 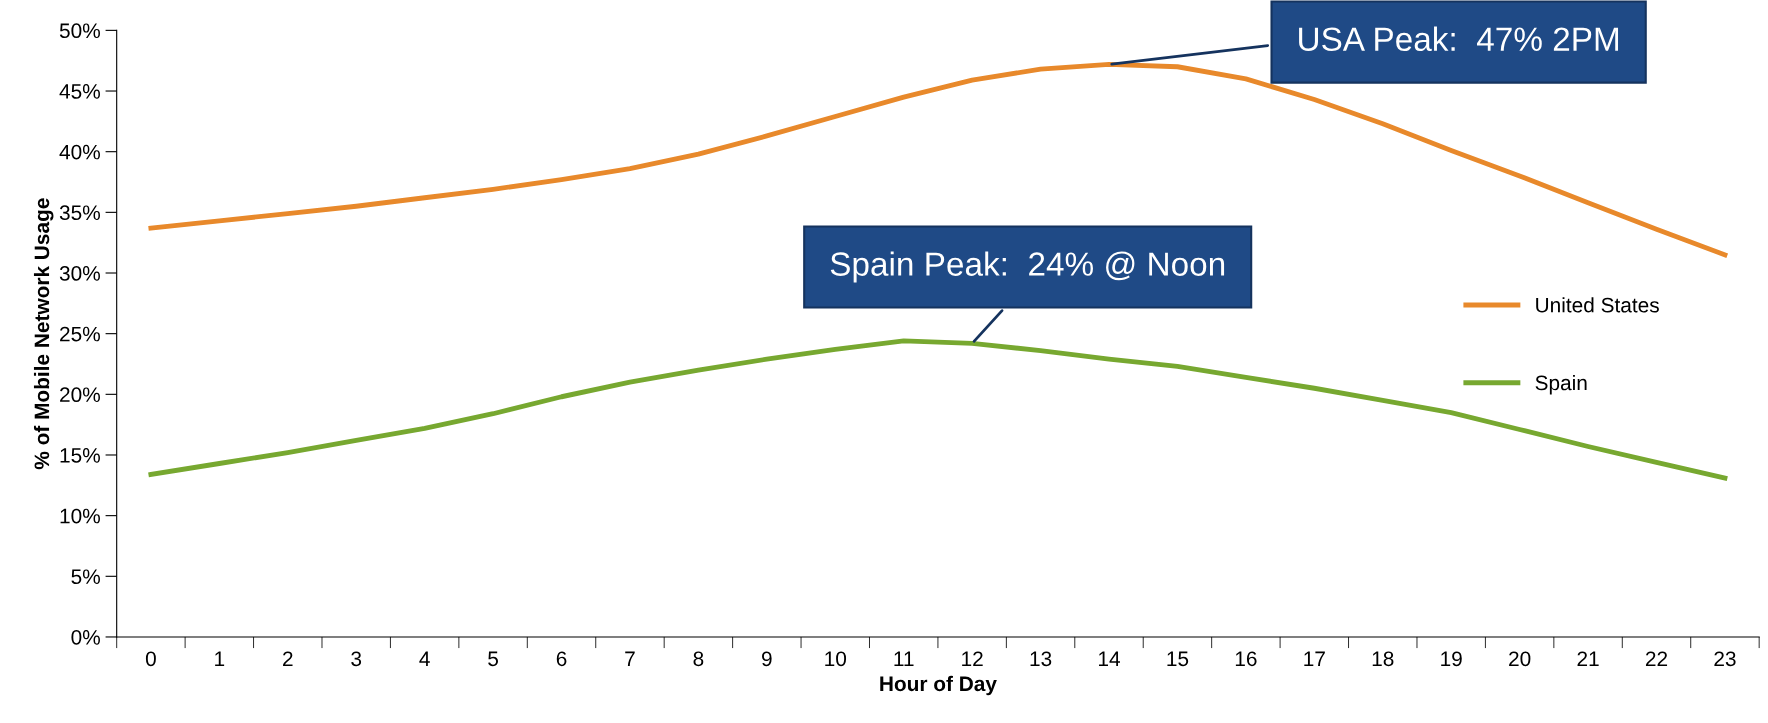 I want to click on y-tick-label: 40%, so click(x=79, y=152).